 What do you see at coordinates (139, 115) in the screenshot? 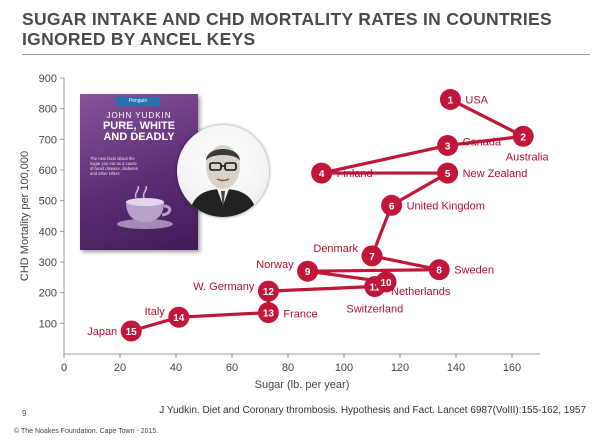
I see `book-author: JOHN YUDKIN` at bounding box center [139, 115].